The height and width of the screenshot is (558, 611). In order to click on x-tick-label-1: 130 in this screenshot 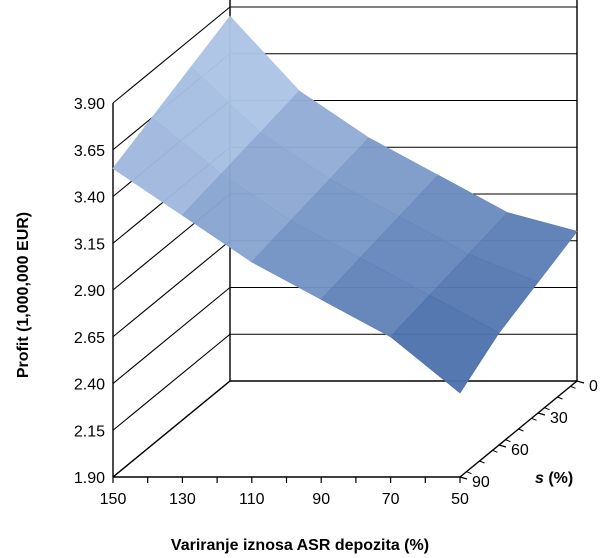, I will do `click(182, 499)`.